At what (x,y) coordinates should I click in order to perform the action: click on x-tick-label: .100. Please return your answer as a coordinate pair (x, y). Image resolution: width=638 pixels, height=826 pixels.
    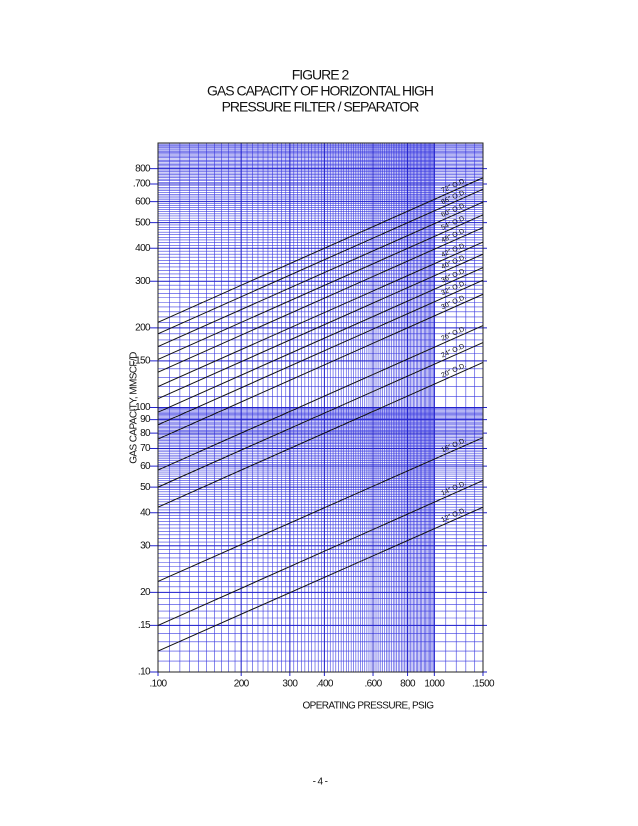
    Looking at the image, I should click on (158, 684).